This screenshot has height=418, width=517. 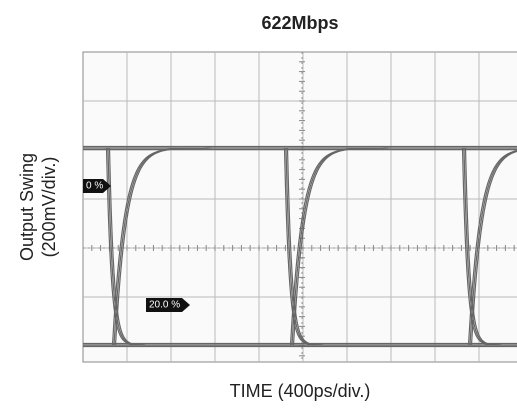 What do you see at coordinates (27, 207) in the screenshot?
I see `y-axis-label: Output Swing` at bounding box center [27, 207].